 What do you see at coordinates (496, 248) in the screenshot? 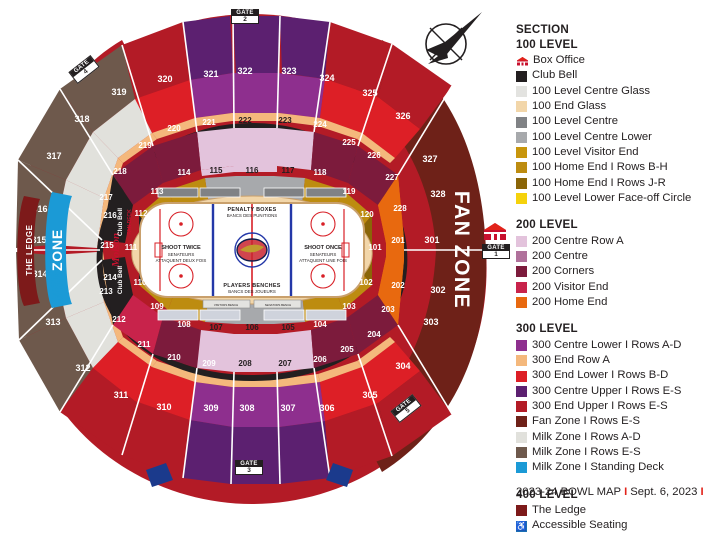
I see `gate-1-label-top: GATE` at bounding box center [496, 248].